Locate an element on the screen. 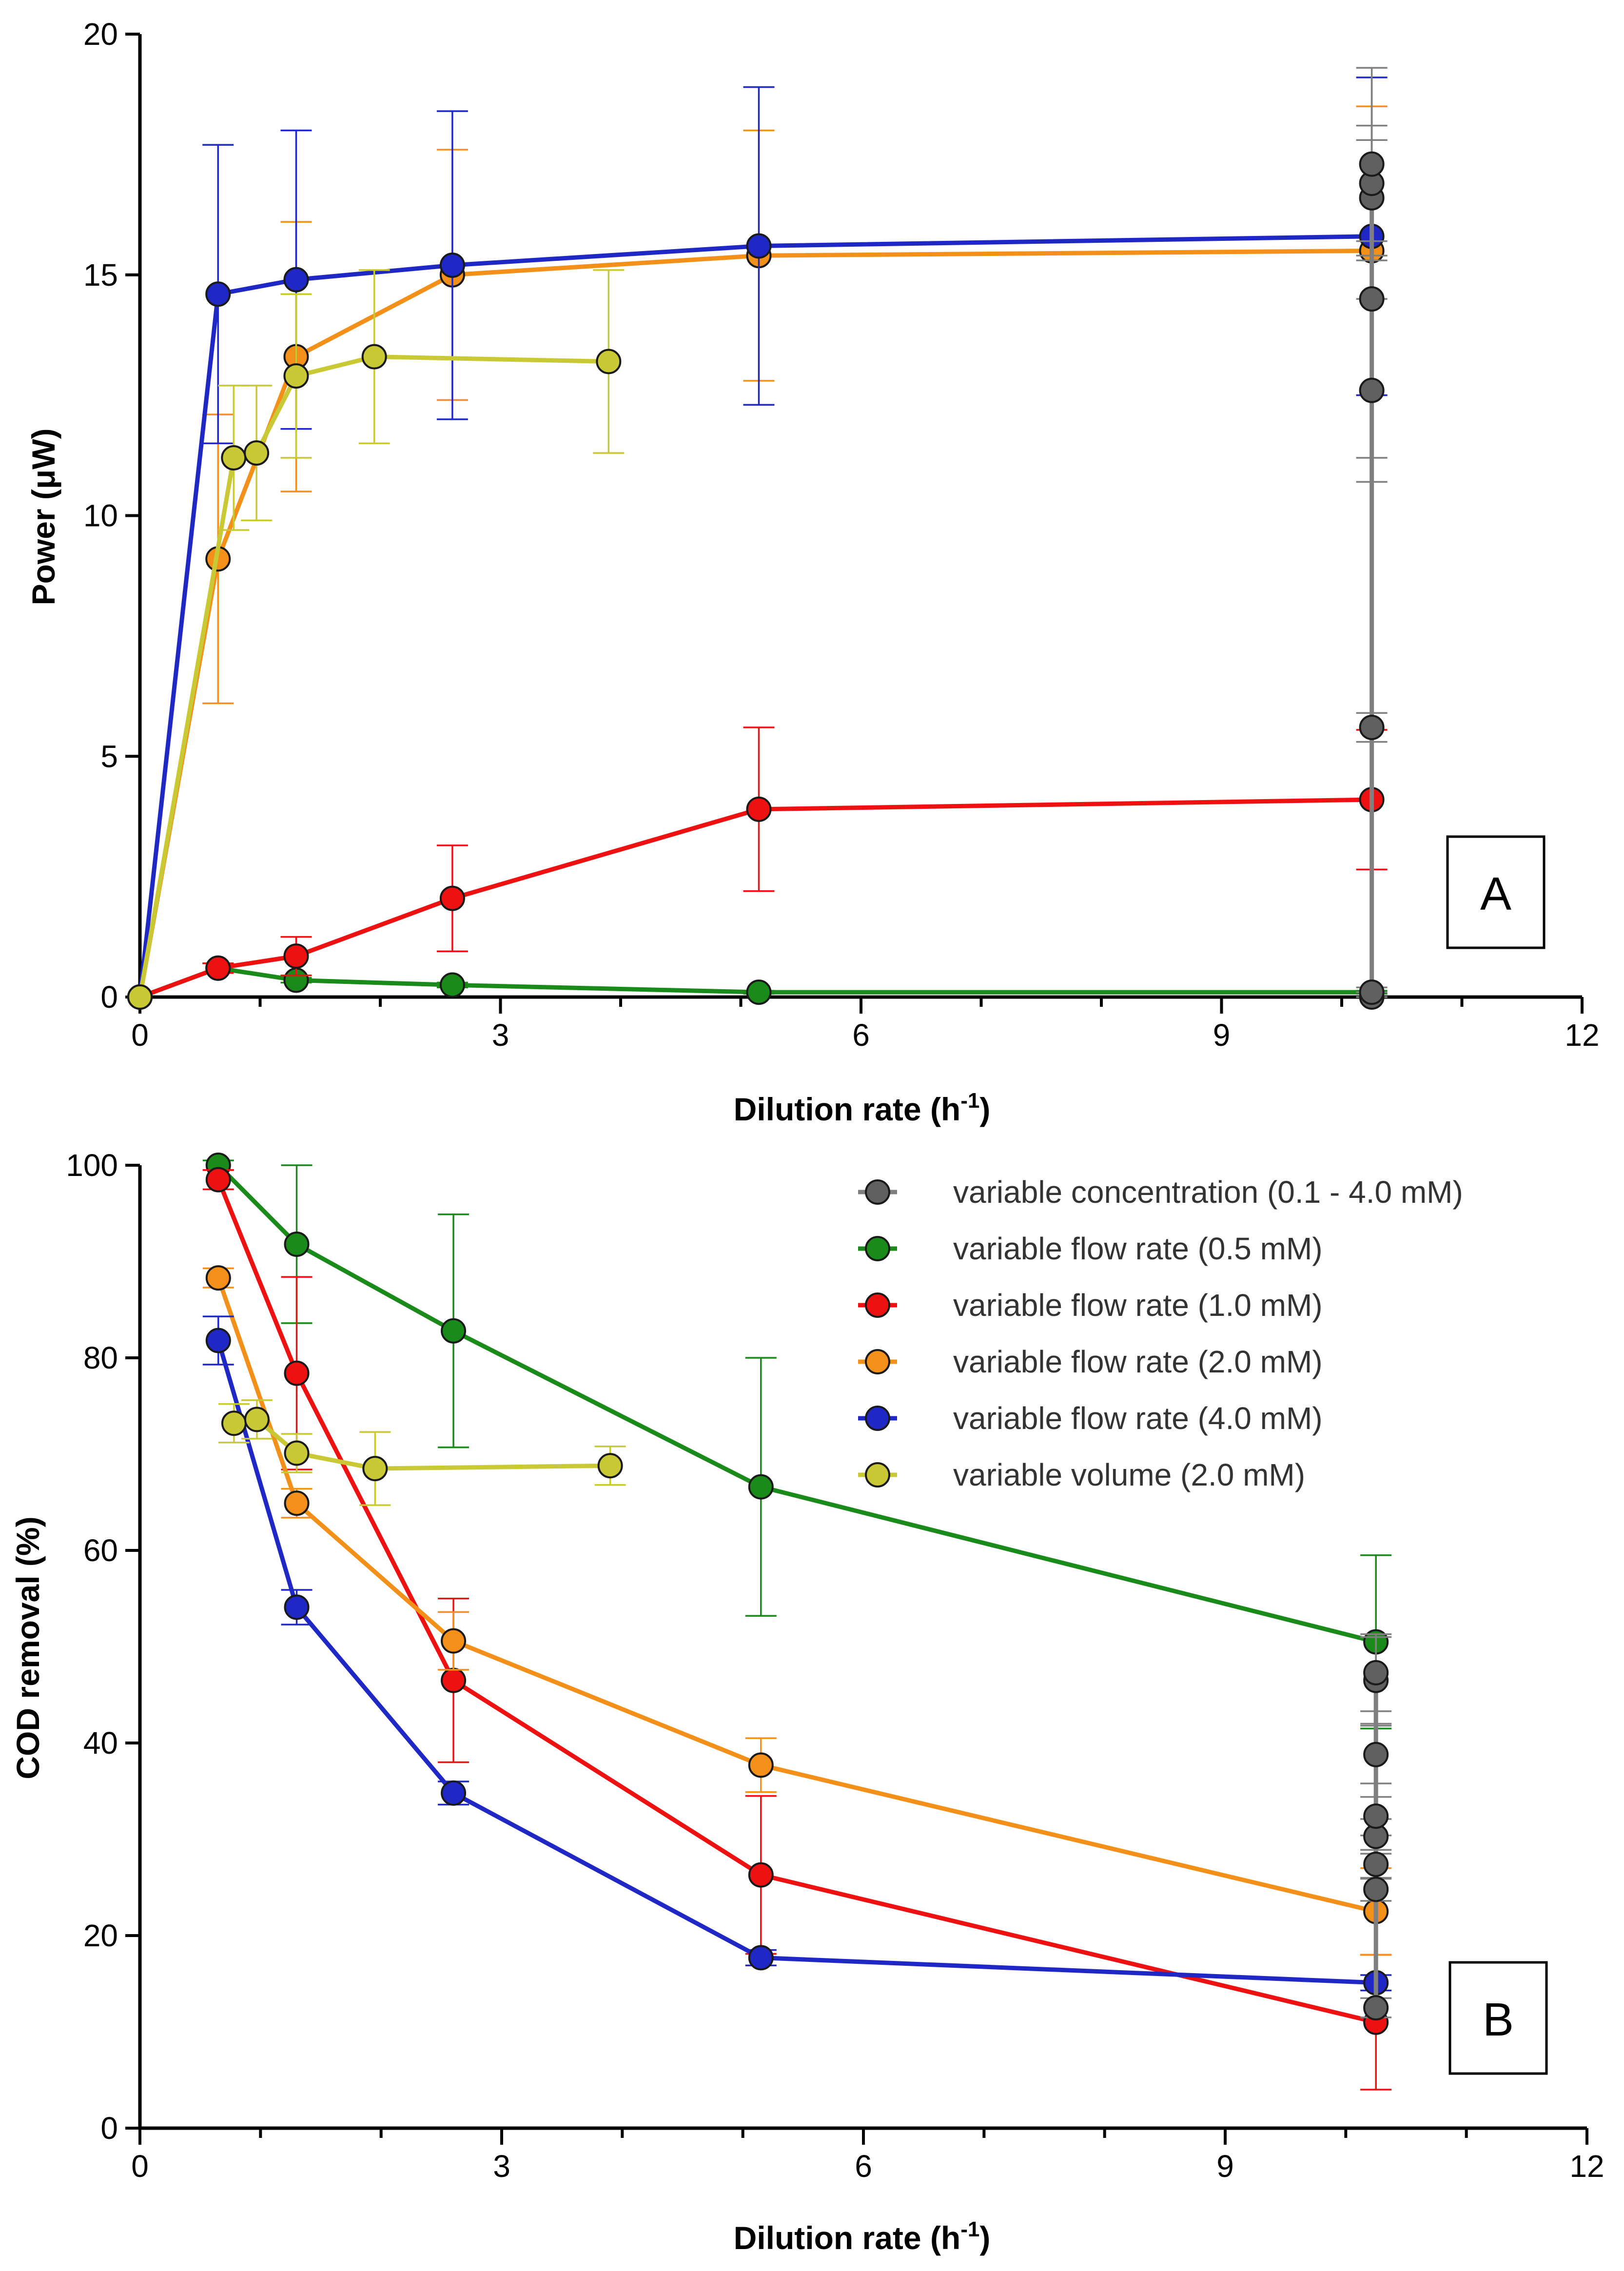  x-tick-label: 3 is located at coordinates (502, 2166).